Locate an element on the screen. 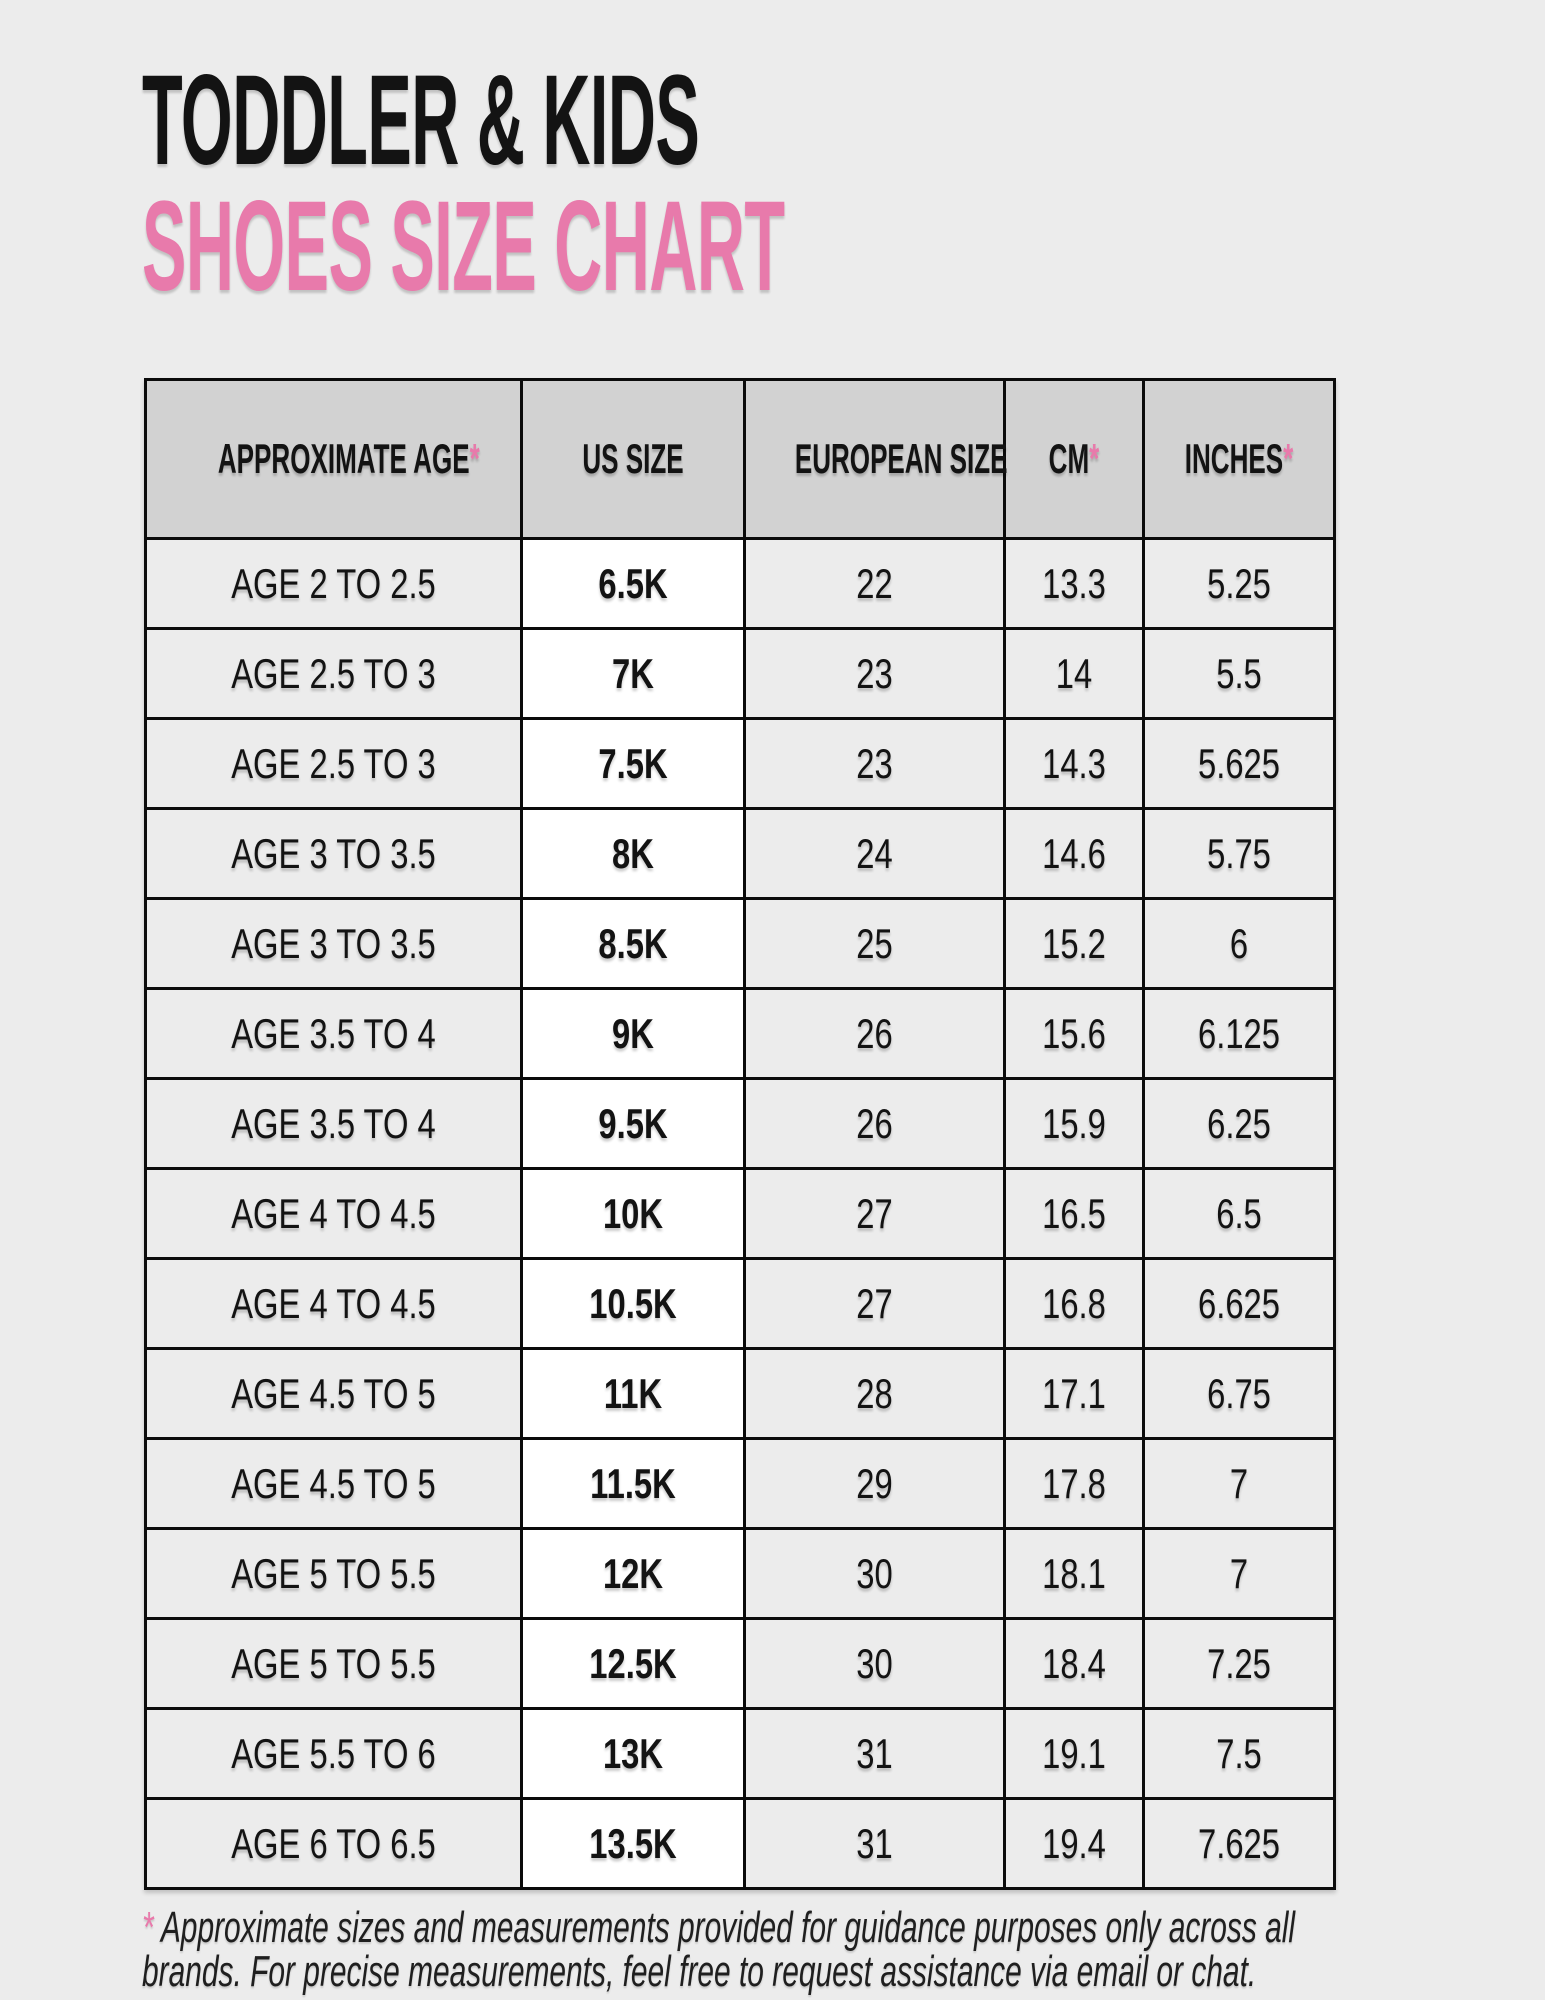 The height and width of the screenshot is (2000, 1545). cell-approximate-age: AGE 2 TO 2.5 is located at coordinates (333, 583).